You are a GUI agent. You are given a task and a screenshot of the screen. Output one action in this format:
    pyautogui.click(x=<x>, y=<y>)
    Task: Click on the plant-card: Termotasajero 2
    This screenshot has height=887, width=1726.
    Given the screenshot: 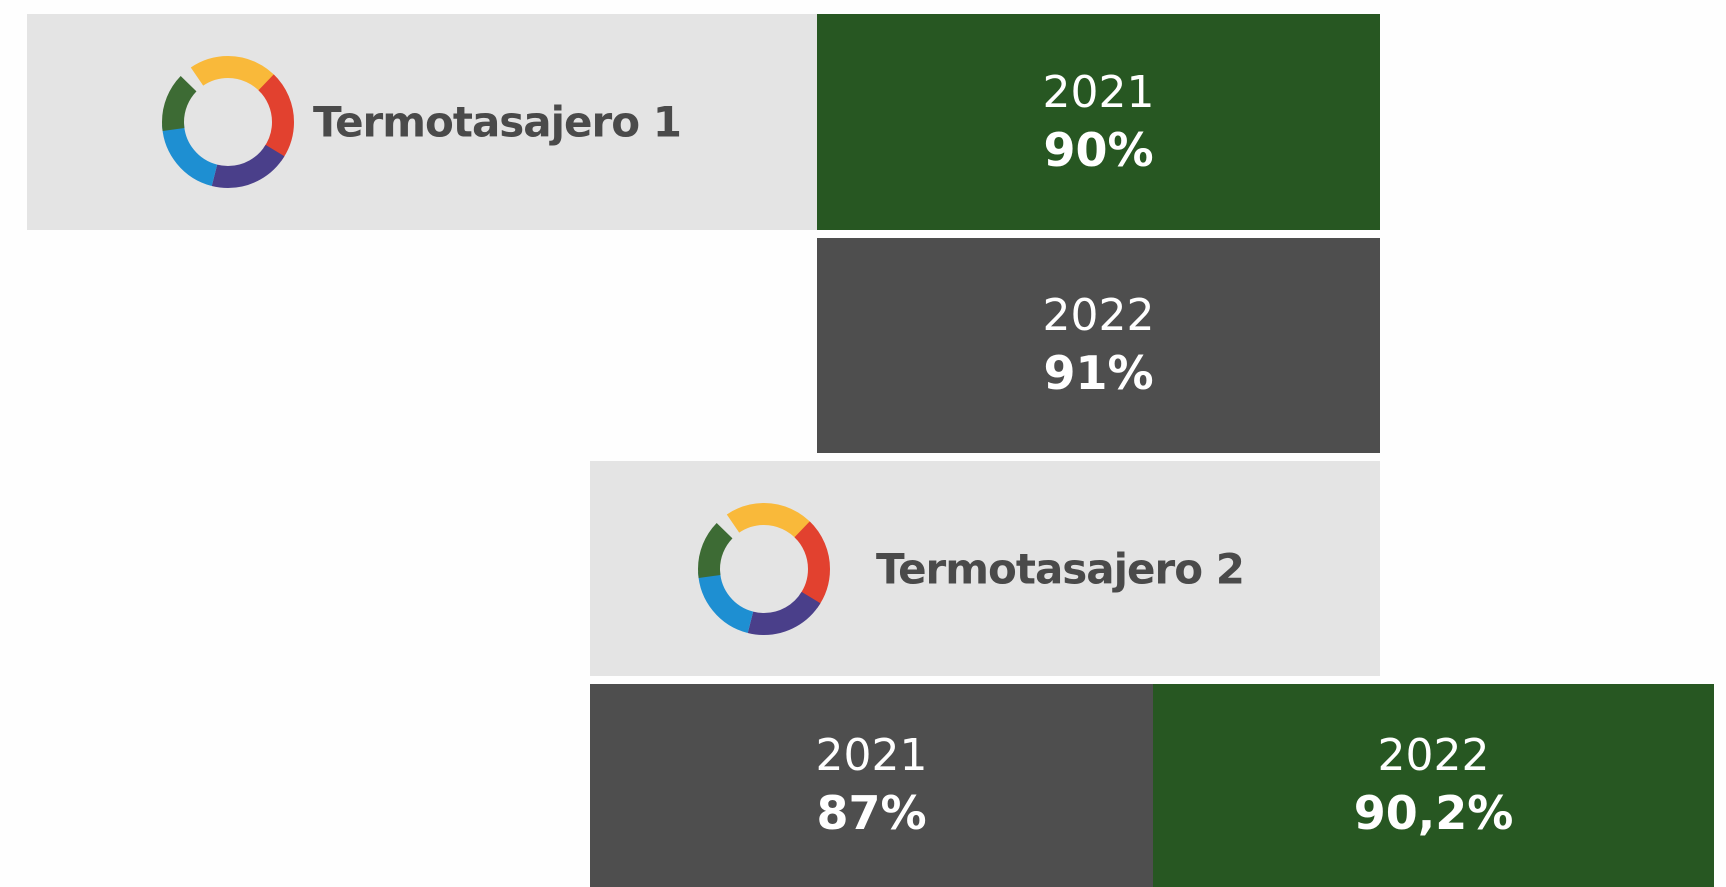 What is the action you would take?
    pyautogui.click(x=985, y=568)
    